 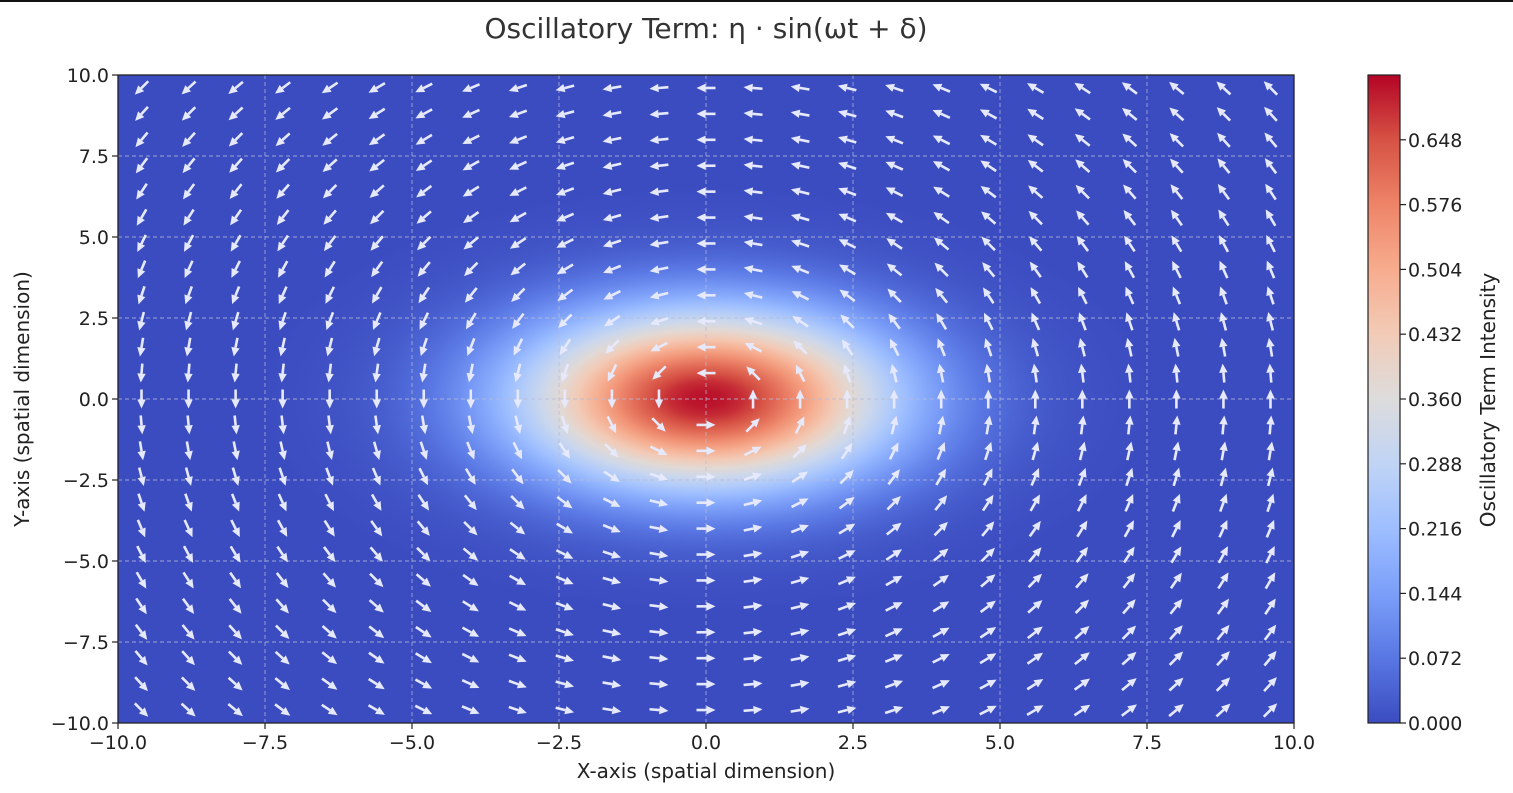 What do you see at coordinates (22, 399) in the screenshot?
I see `y-axis-label: Y-axis (spatial dimension)` at bounding box center [22, 399].